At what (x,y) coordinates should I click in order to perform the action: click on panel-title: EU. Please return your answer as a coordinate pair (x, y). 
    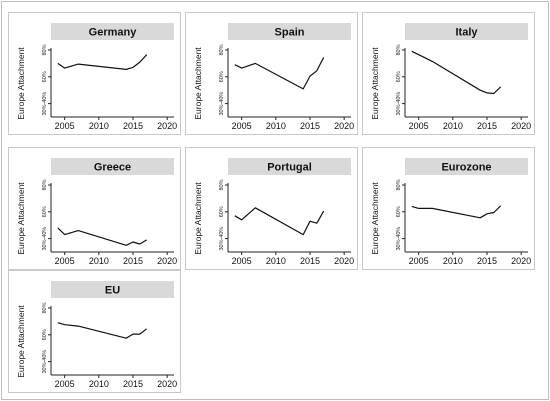
    Looking at the image, I should click on (112, 291).